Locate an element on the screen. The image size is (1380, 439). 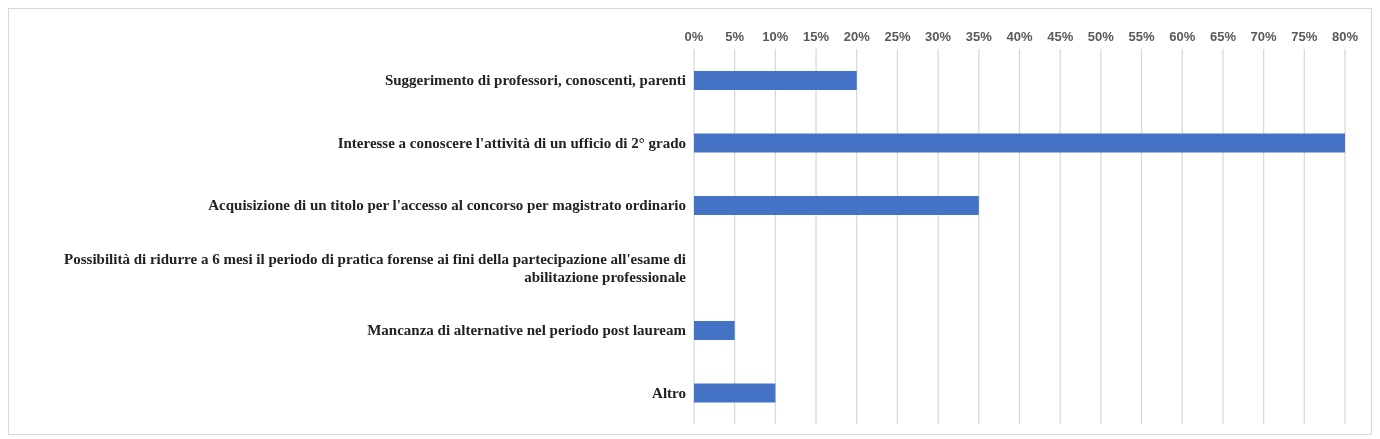
y-tick-label: Acquisizione di un titolo per l'accesso al concorso per magistrato ordinario is located at coordinates (447, 205).